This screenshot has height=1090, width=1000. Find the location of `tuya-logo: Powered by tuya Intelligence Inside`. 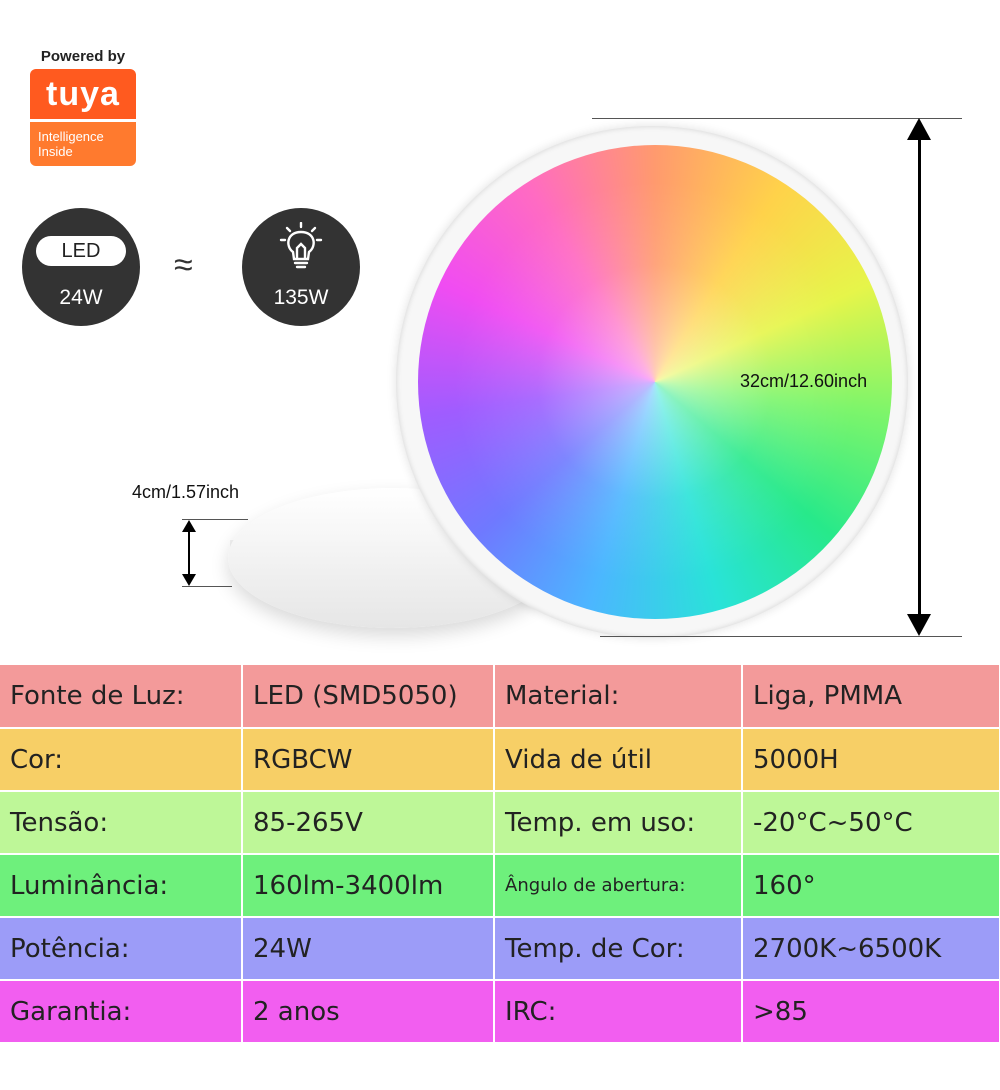

tuya-logo: Powered by tuya Intelligence Inside is located at coordinates (83, 107).